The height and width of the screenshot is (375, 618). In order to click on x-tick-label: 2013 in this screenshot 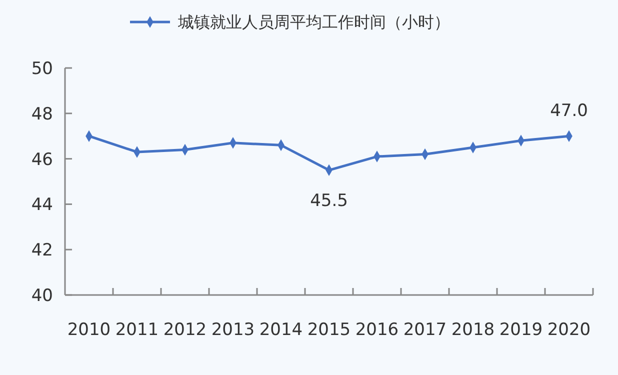, I will do `click(233, 330)`.